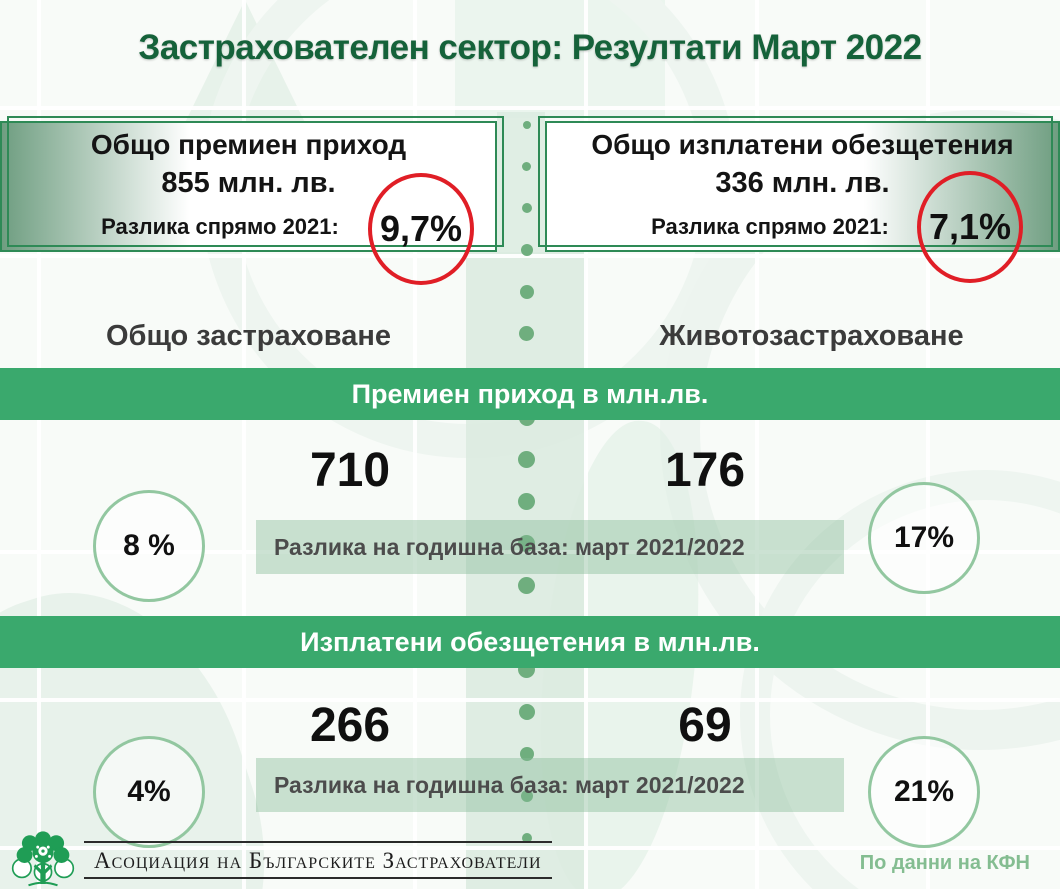 Image resolution: width=1060 pixels, height=889 pixels. Describe the element at coordinates (530, 642) in the screenshot. I see `claims-section-banner: Изплатени обезщетения в млн.лв.` at that location.